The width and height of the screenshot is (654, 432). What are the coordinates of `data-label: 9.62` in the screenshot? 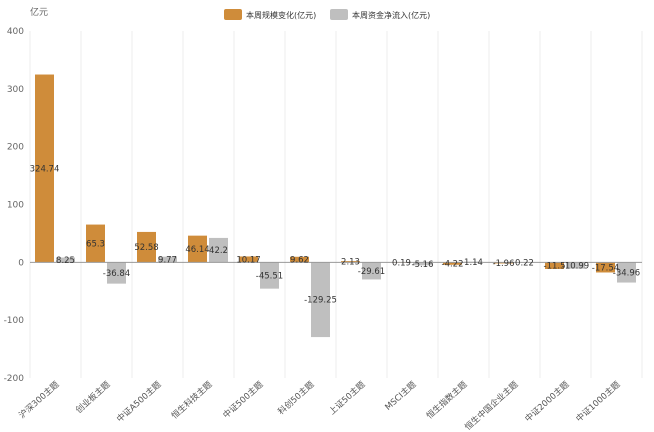 It's located at (299, 261).